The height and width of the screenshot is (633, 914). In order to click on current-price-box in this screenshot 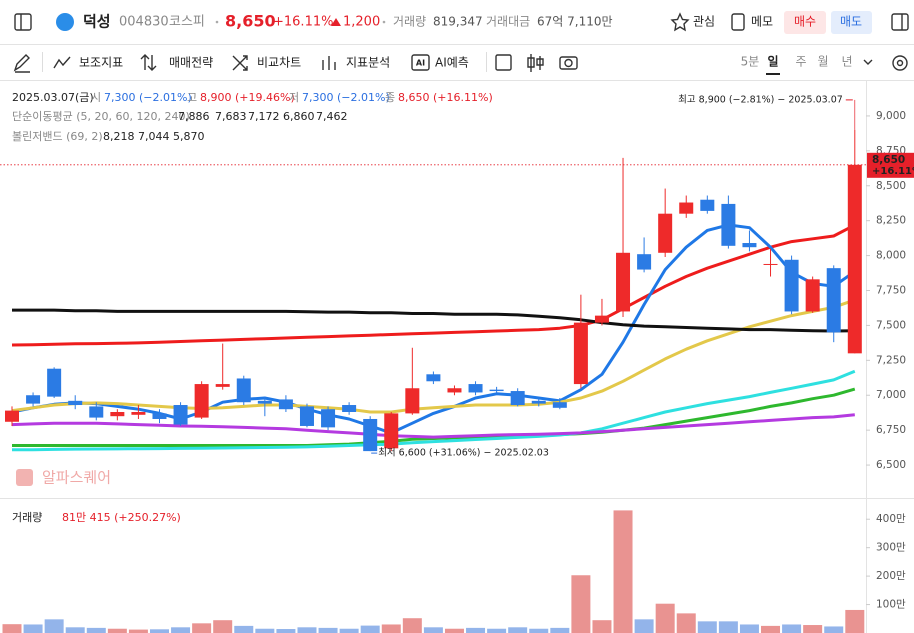, I will do `click(890, 165)`.